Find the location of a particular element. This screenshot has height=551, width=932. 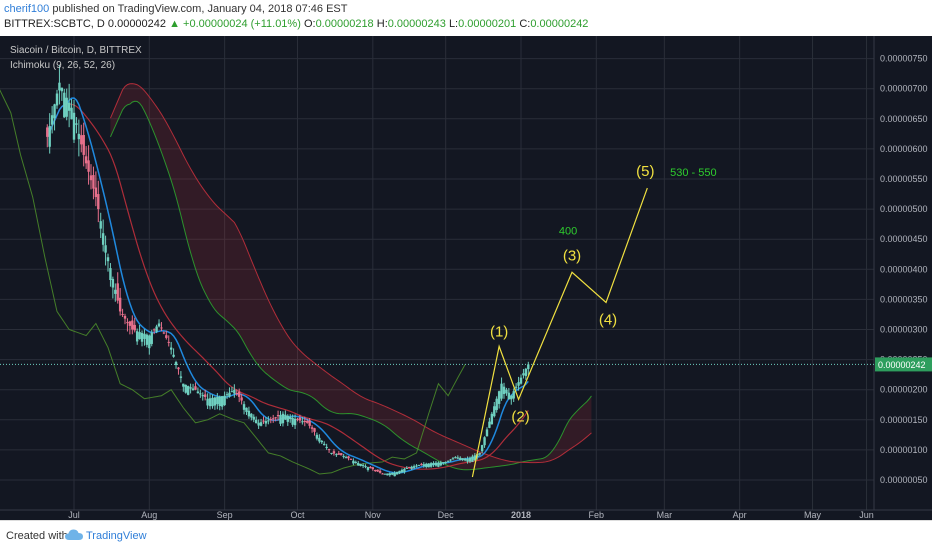

x-tick-label: Jul is located at coordinates (74, 515).